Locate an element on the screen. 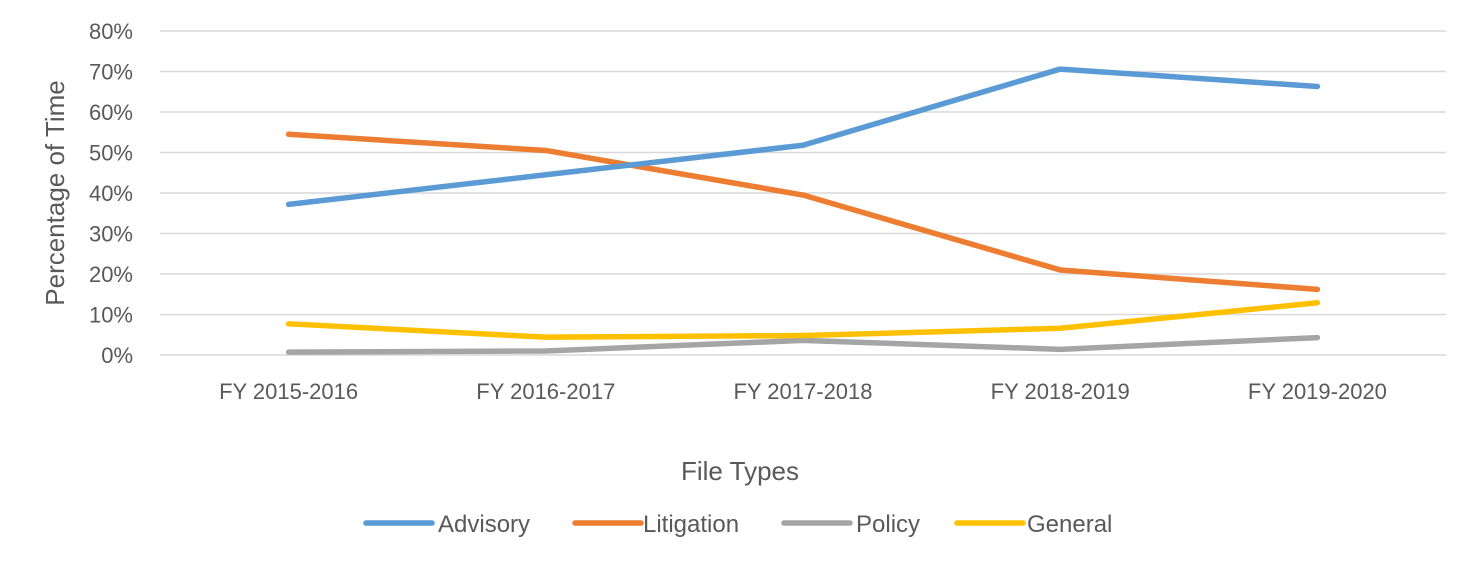 The width and height of the screenshot is (1478, 567). y-tick-label: 20% is located at coordinates (111, 274).